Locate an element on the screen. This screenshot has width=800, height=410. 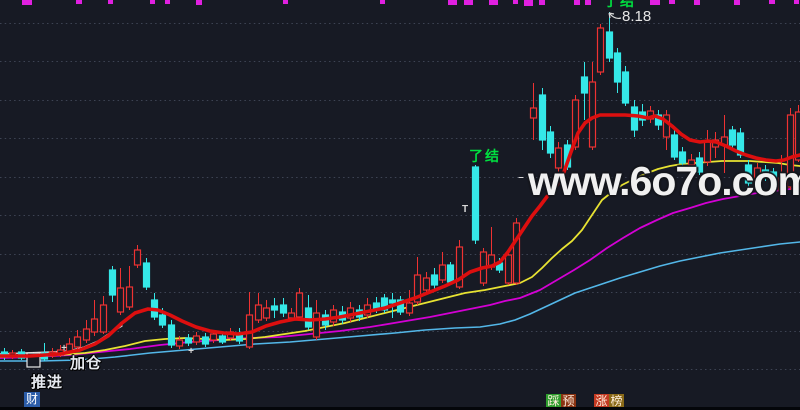
tag-char: 踩 is located at coordinates (553, 401).